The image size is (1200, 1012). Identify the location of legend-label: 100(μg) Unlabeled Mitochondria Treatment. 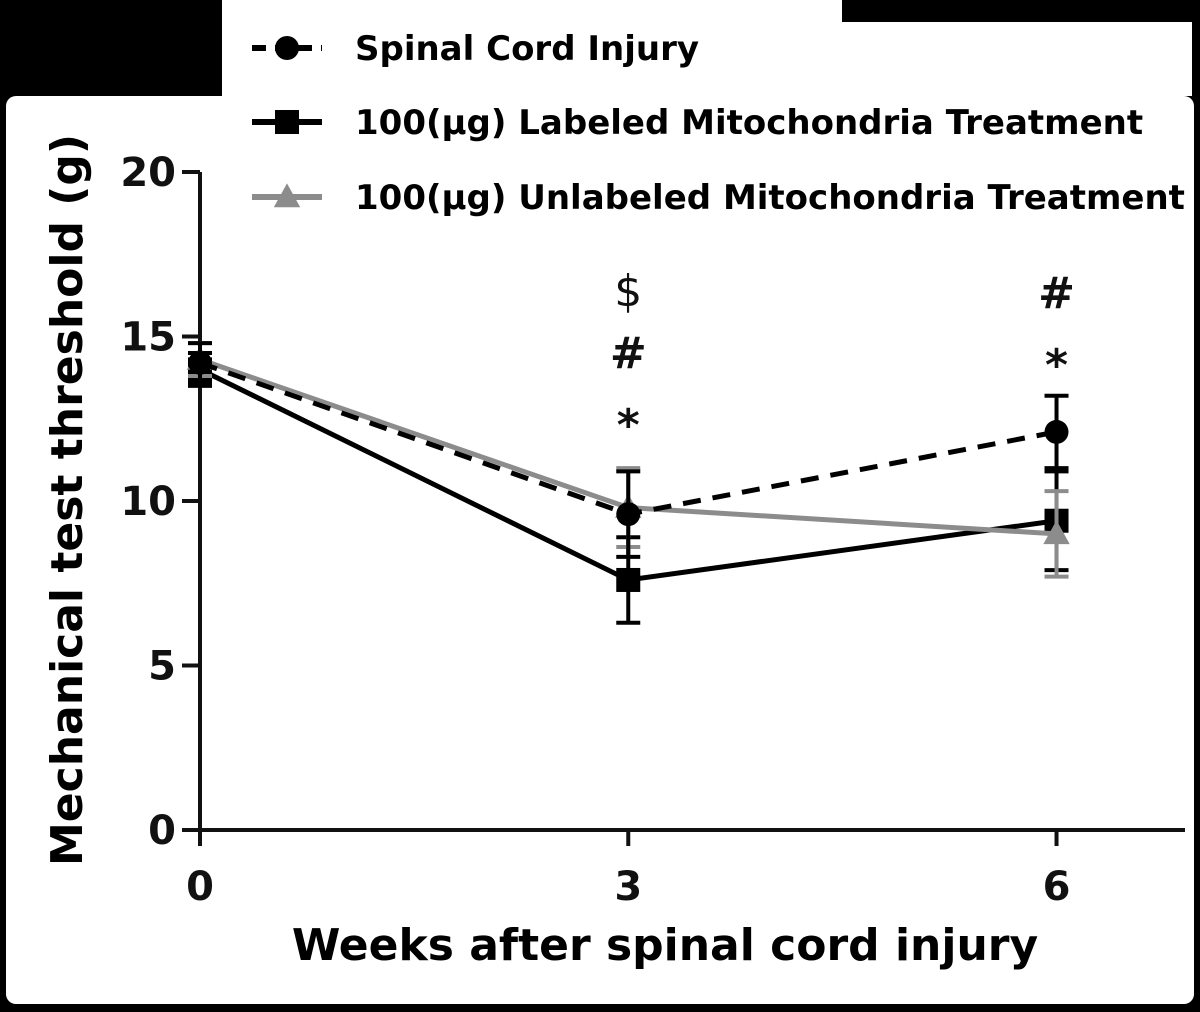
(770, 198).